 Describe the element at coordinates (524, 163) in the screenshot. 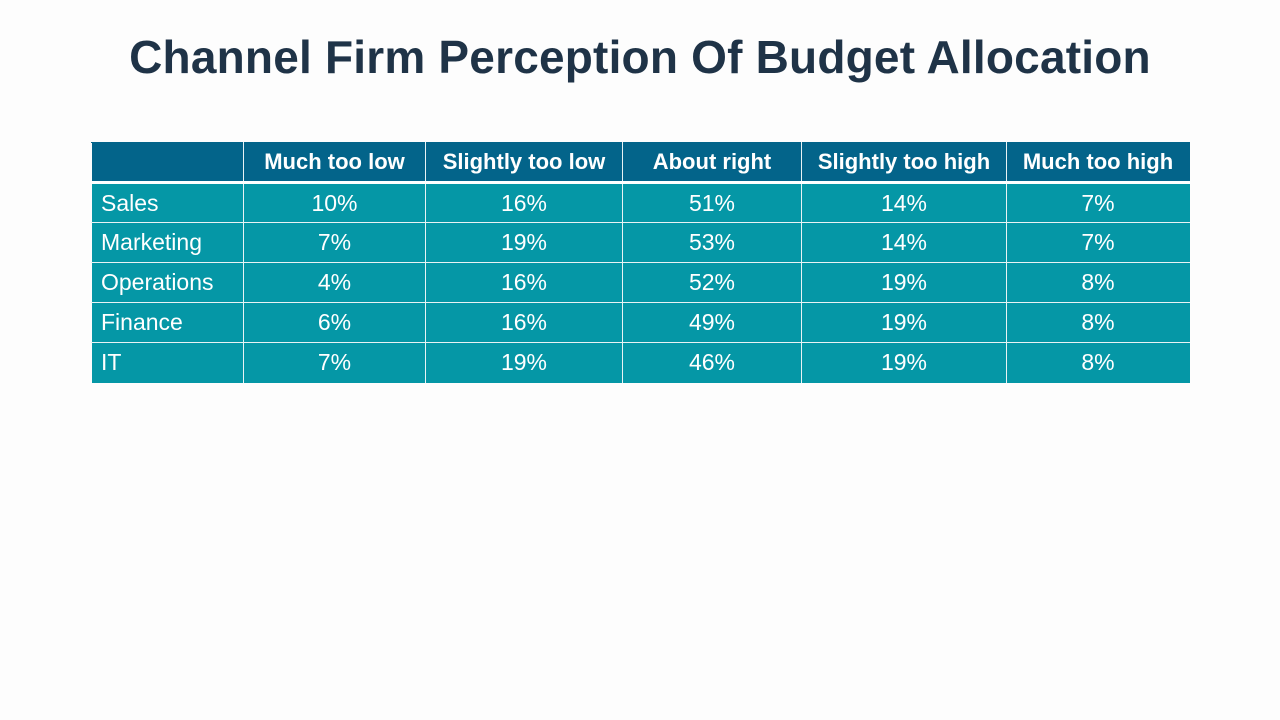

I see `column-header-slightly-too-low: Slightly too low` at that location.